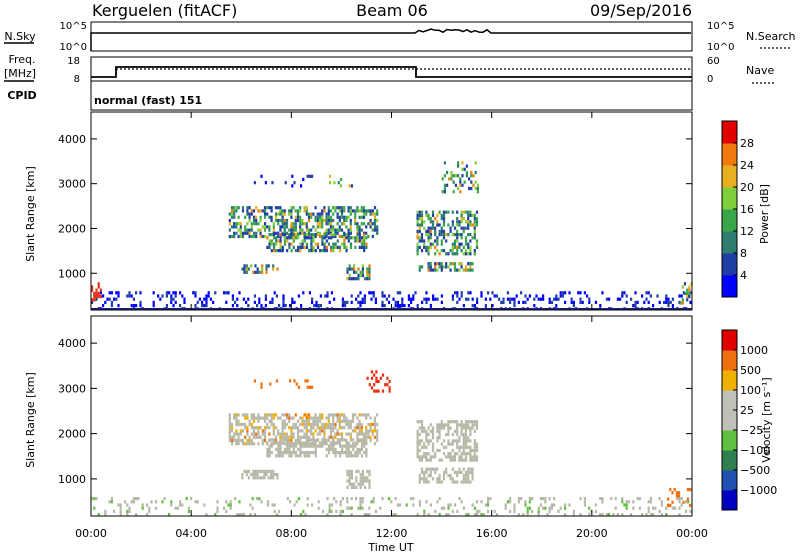  I want to click on x-tick-label: 08:00, so click(291, 533).